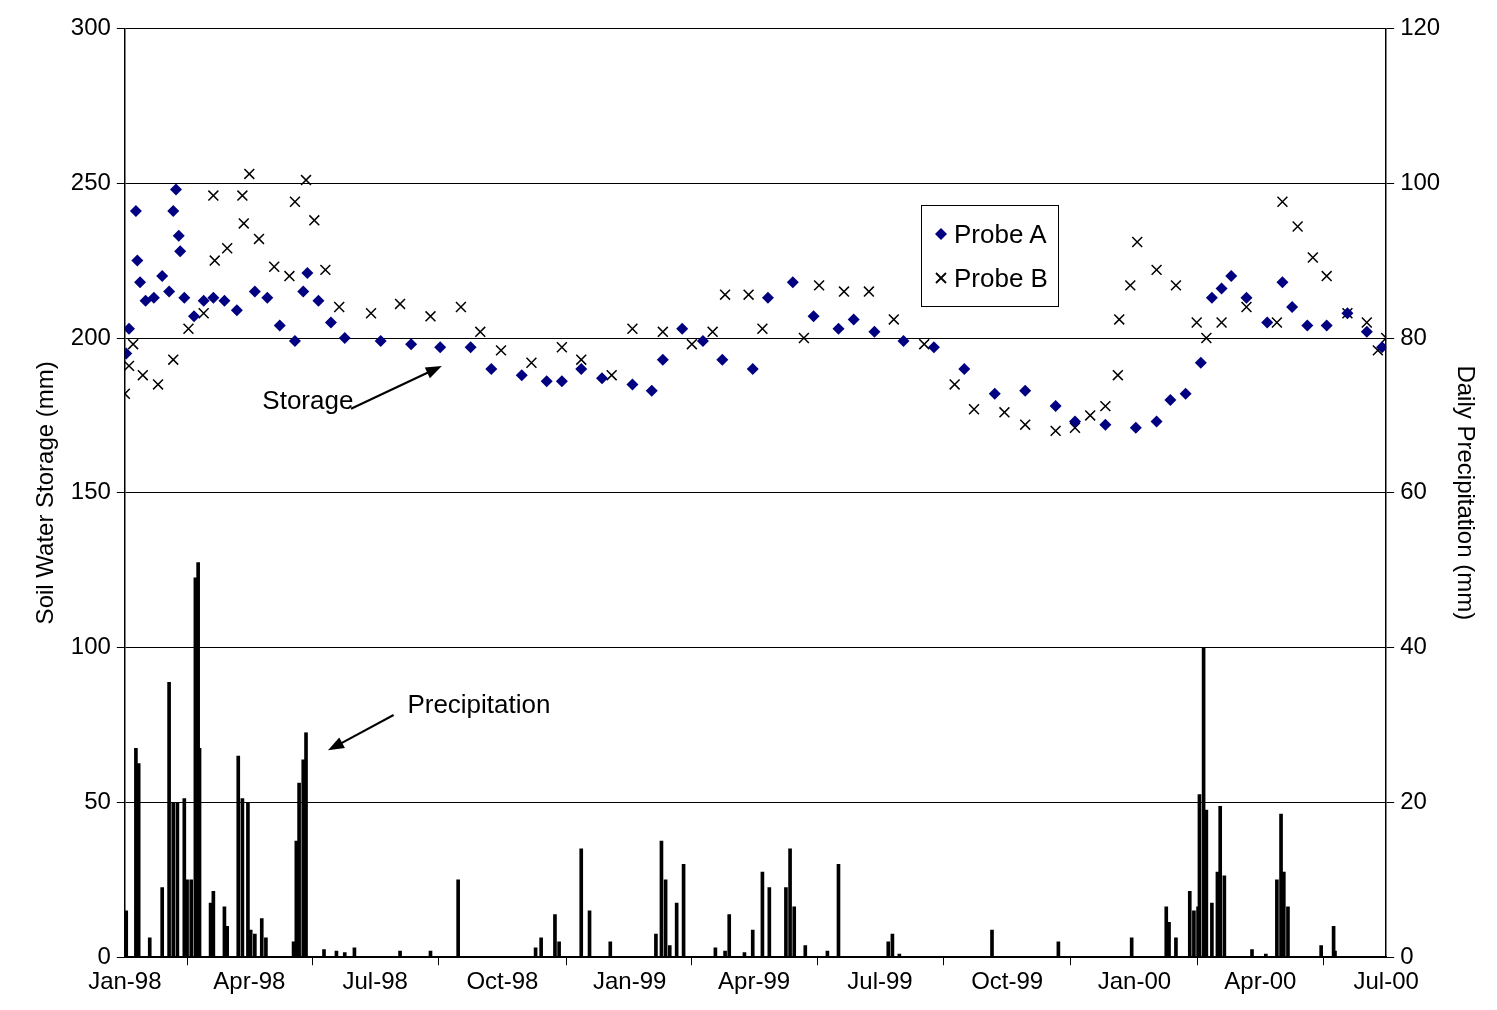  I want to click on y2-tick-label: 120, so click(1420, 27).